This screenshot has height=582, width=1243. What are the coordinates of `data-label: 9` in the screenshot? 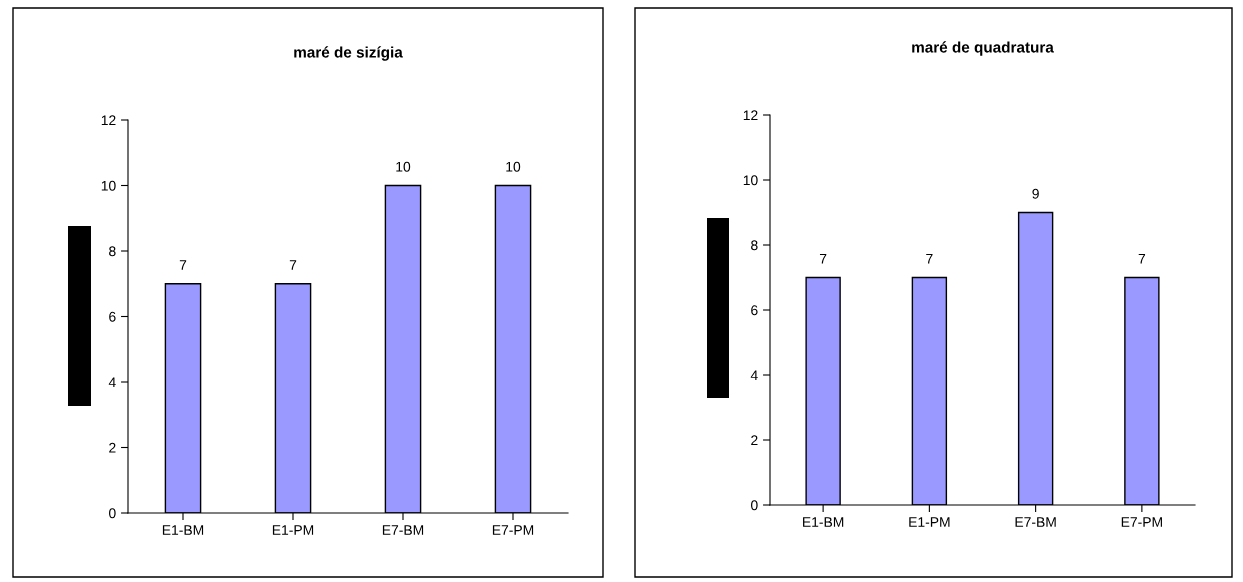 It's located at (1035, 193).